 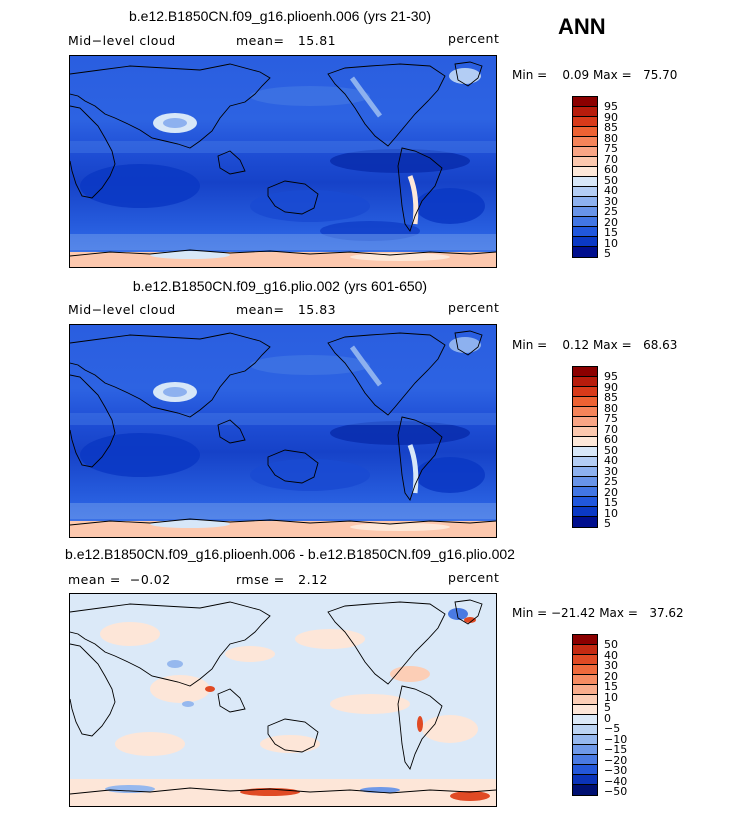 What do you see at coordinates (286, 40) in the screenshot?
I see `panel1-mean-label: mean= 15.81` at bounding box center [286, 40].